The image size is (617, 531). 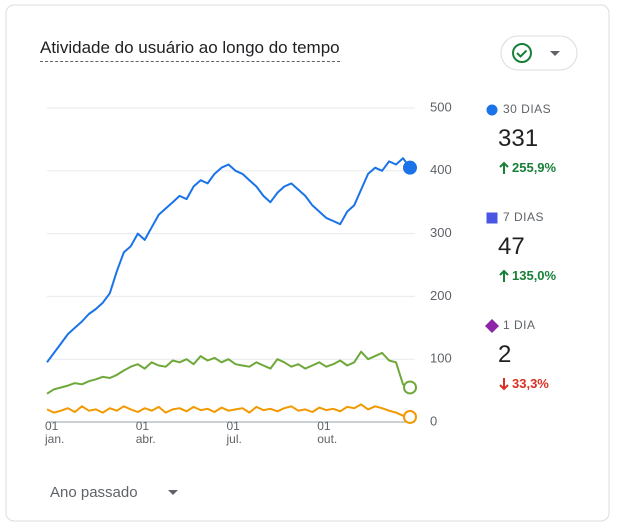 I want to click on x-tick-label: 01 out., so click(x=327, y=432).